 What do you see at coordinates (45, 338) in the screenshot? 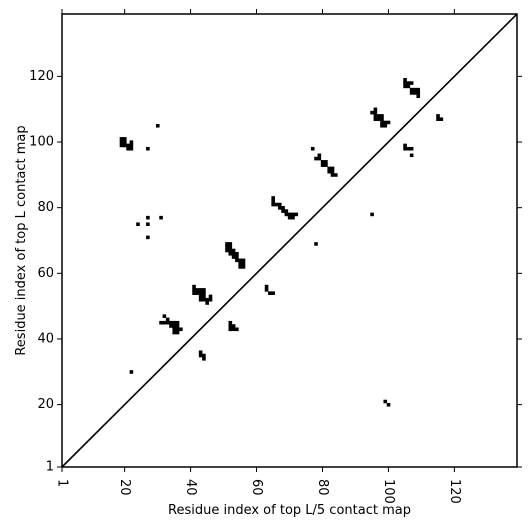
I see `y-tick-label: 40` at bounding box center [45, 338].